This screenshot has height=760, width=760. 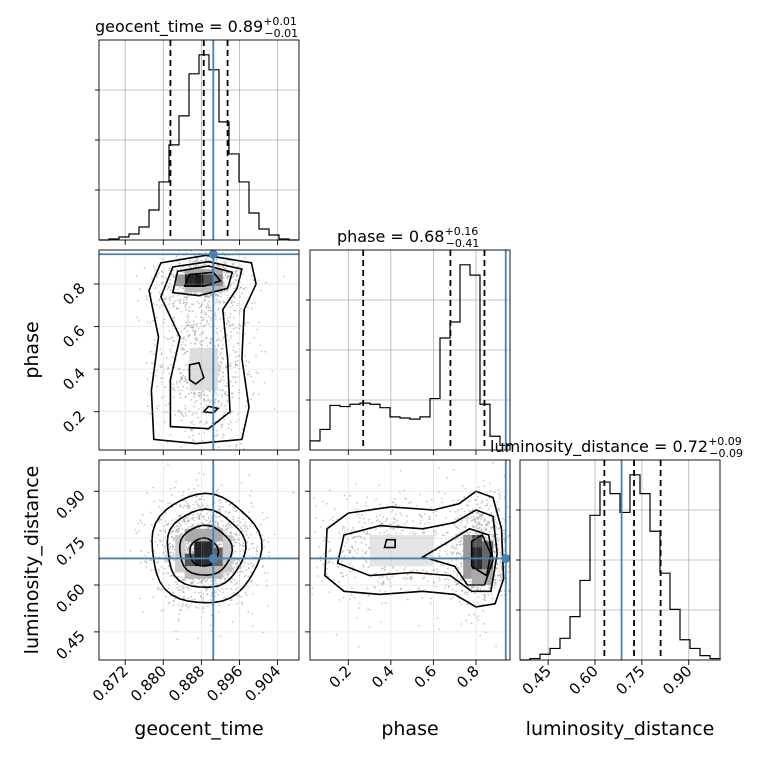 I want to click on density-geocent_time-vs-luminosity_distance, so click(x=212, y=552).